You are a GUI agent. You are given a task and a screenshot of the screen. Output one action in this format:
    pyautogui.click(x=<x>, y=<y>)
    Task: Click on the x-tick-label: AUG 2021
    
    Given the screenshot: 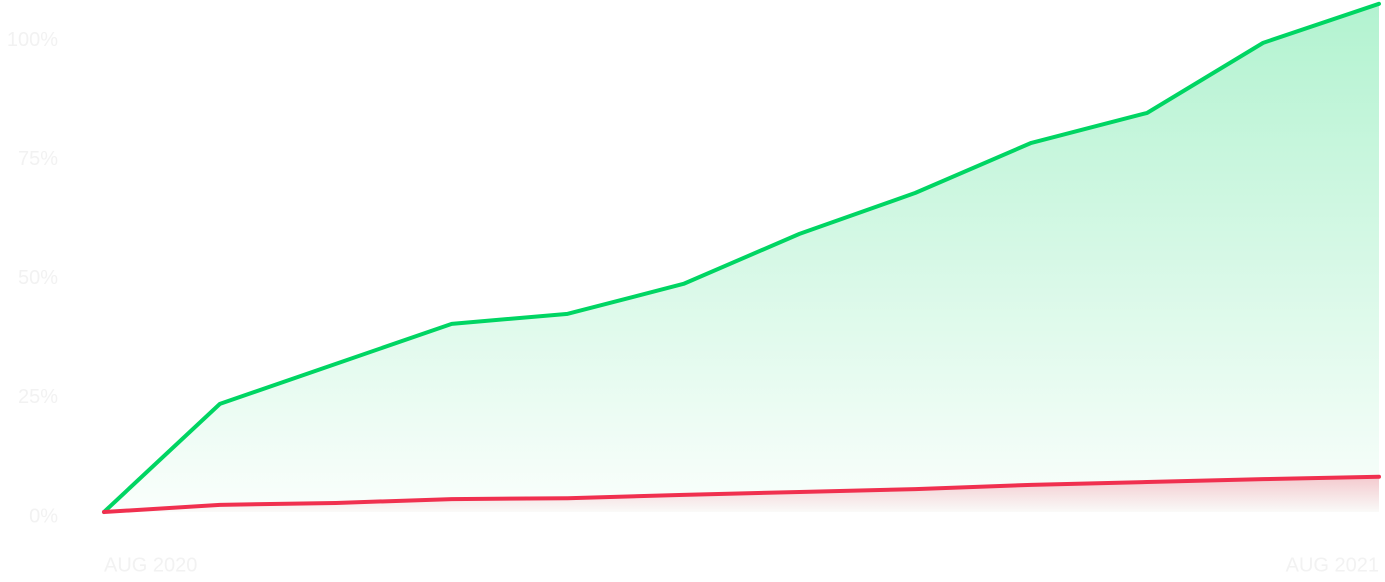 What is the action you would take?
    pyautogui.click(x=1332, y=565)
    